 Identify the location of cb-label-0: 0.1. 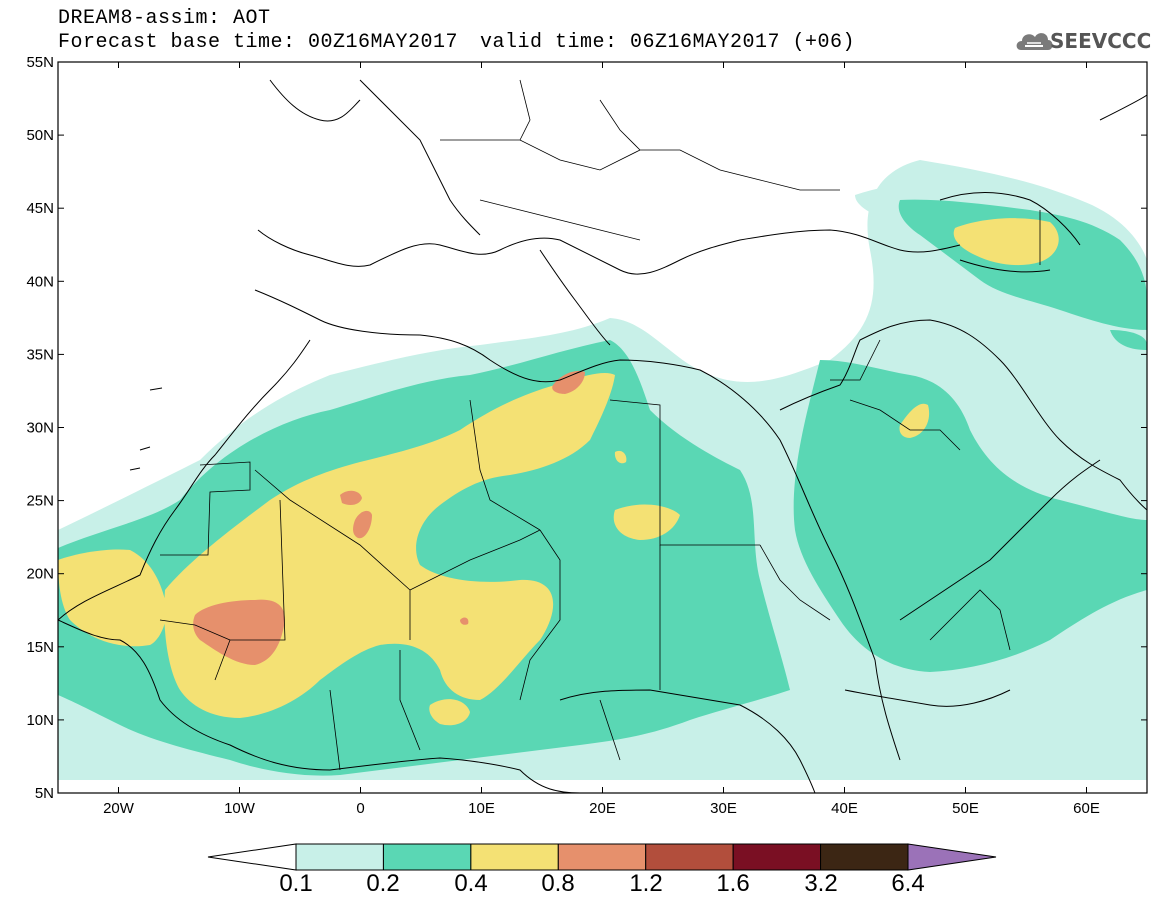
(296, 883).